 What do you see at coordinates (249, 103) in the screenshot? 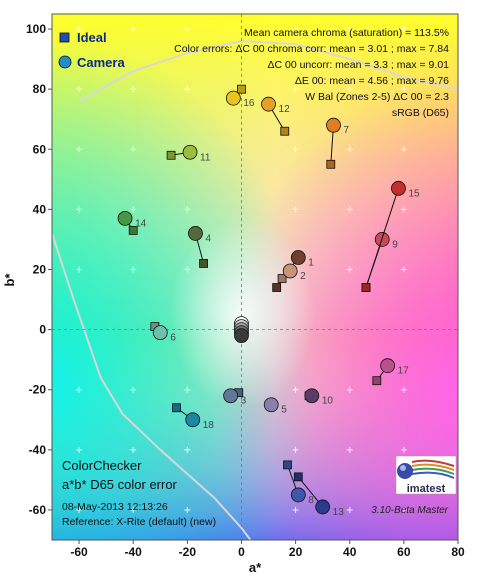
I see `patch-number-16: 16` at bounding box center [249, 103].